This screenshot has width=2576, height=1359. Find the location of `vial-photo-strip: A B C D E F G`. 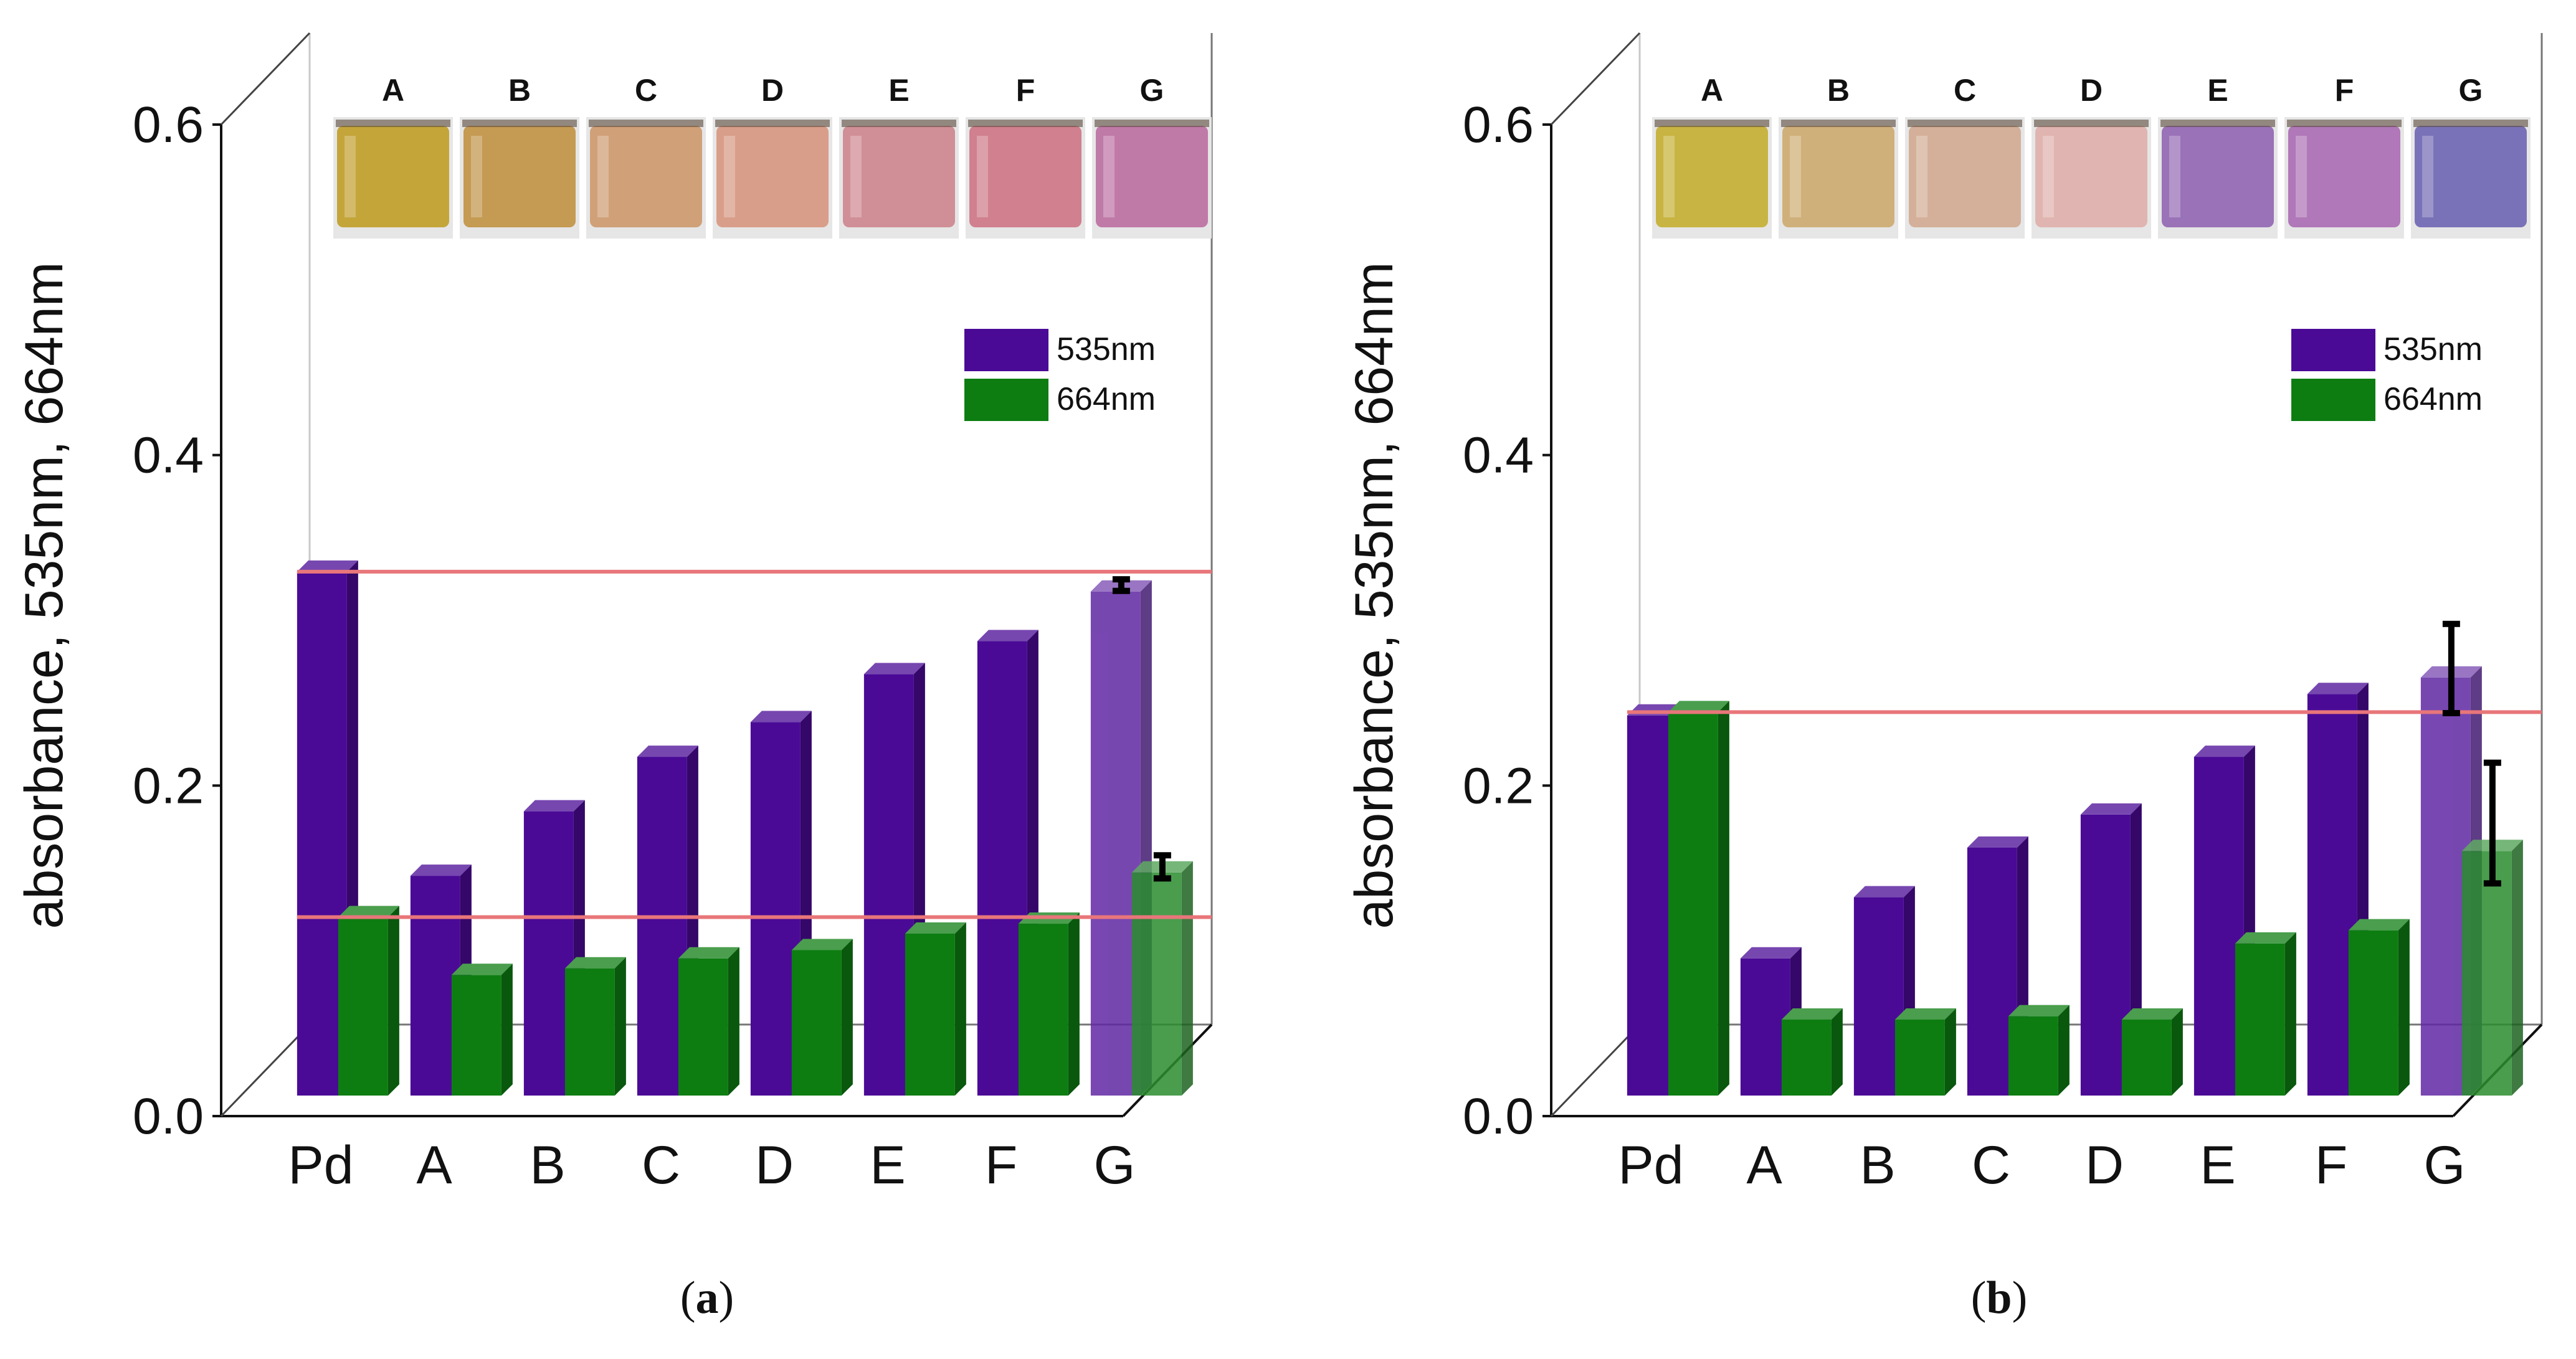

vial-photo-strip: A B C D E F G is located at coordinates (2091, 156).